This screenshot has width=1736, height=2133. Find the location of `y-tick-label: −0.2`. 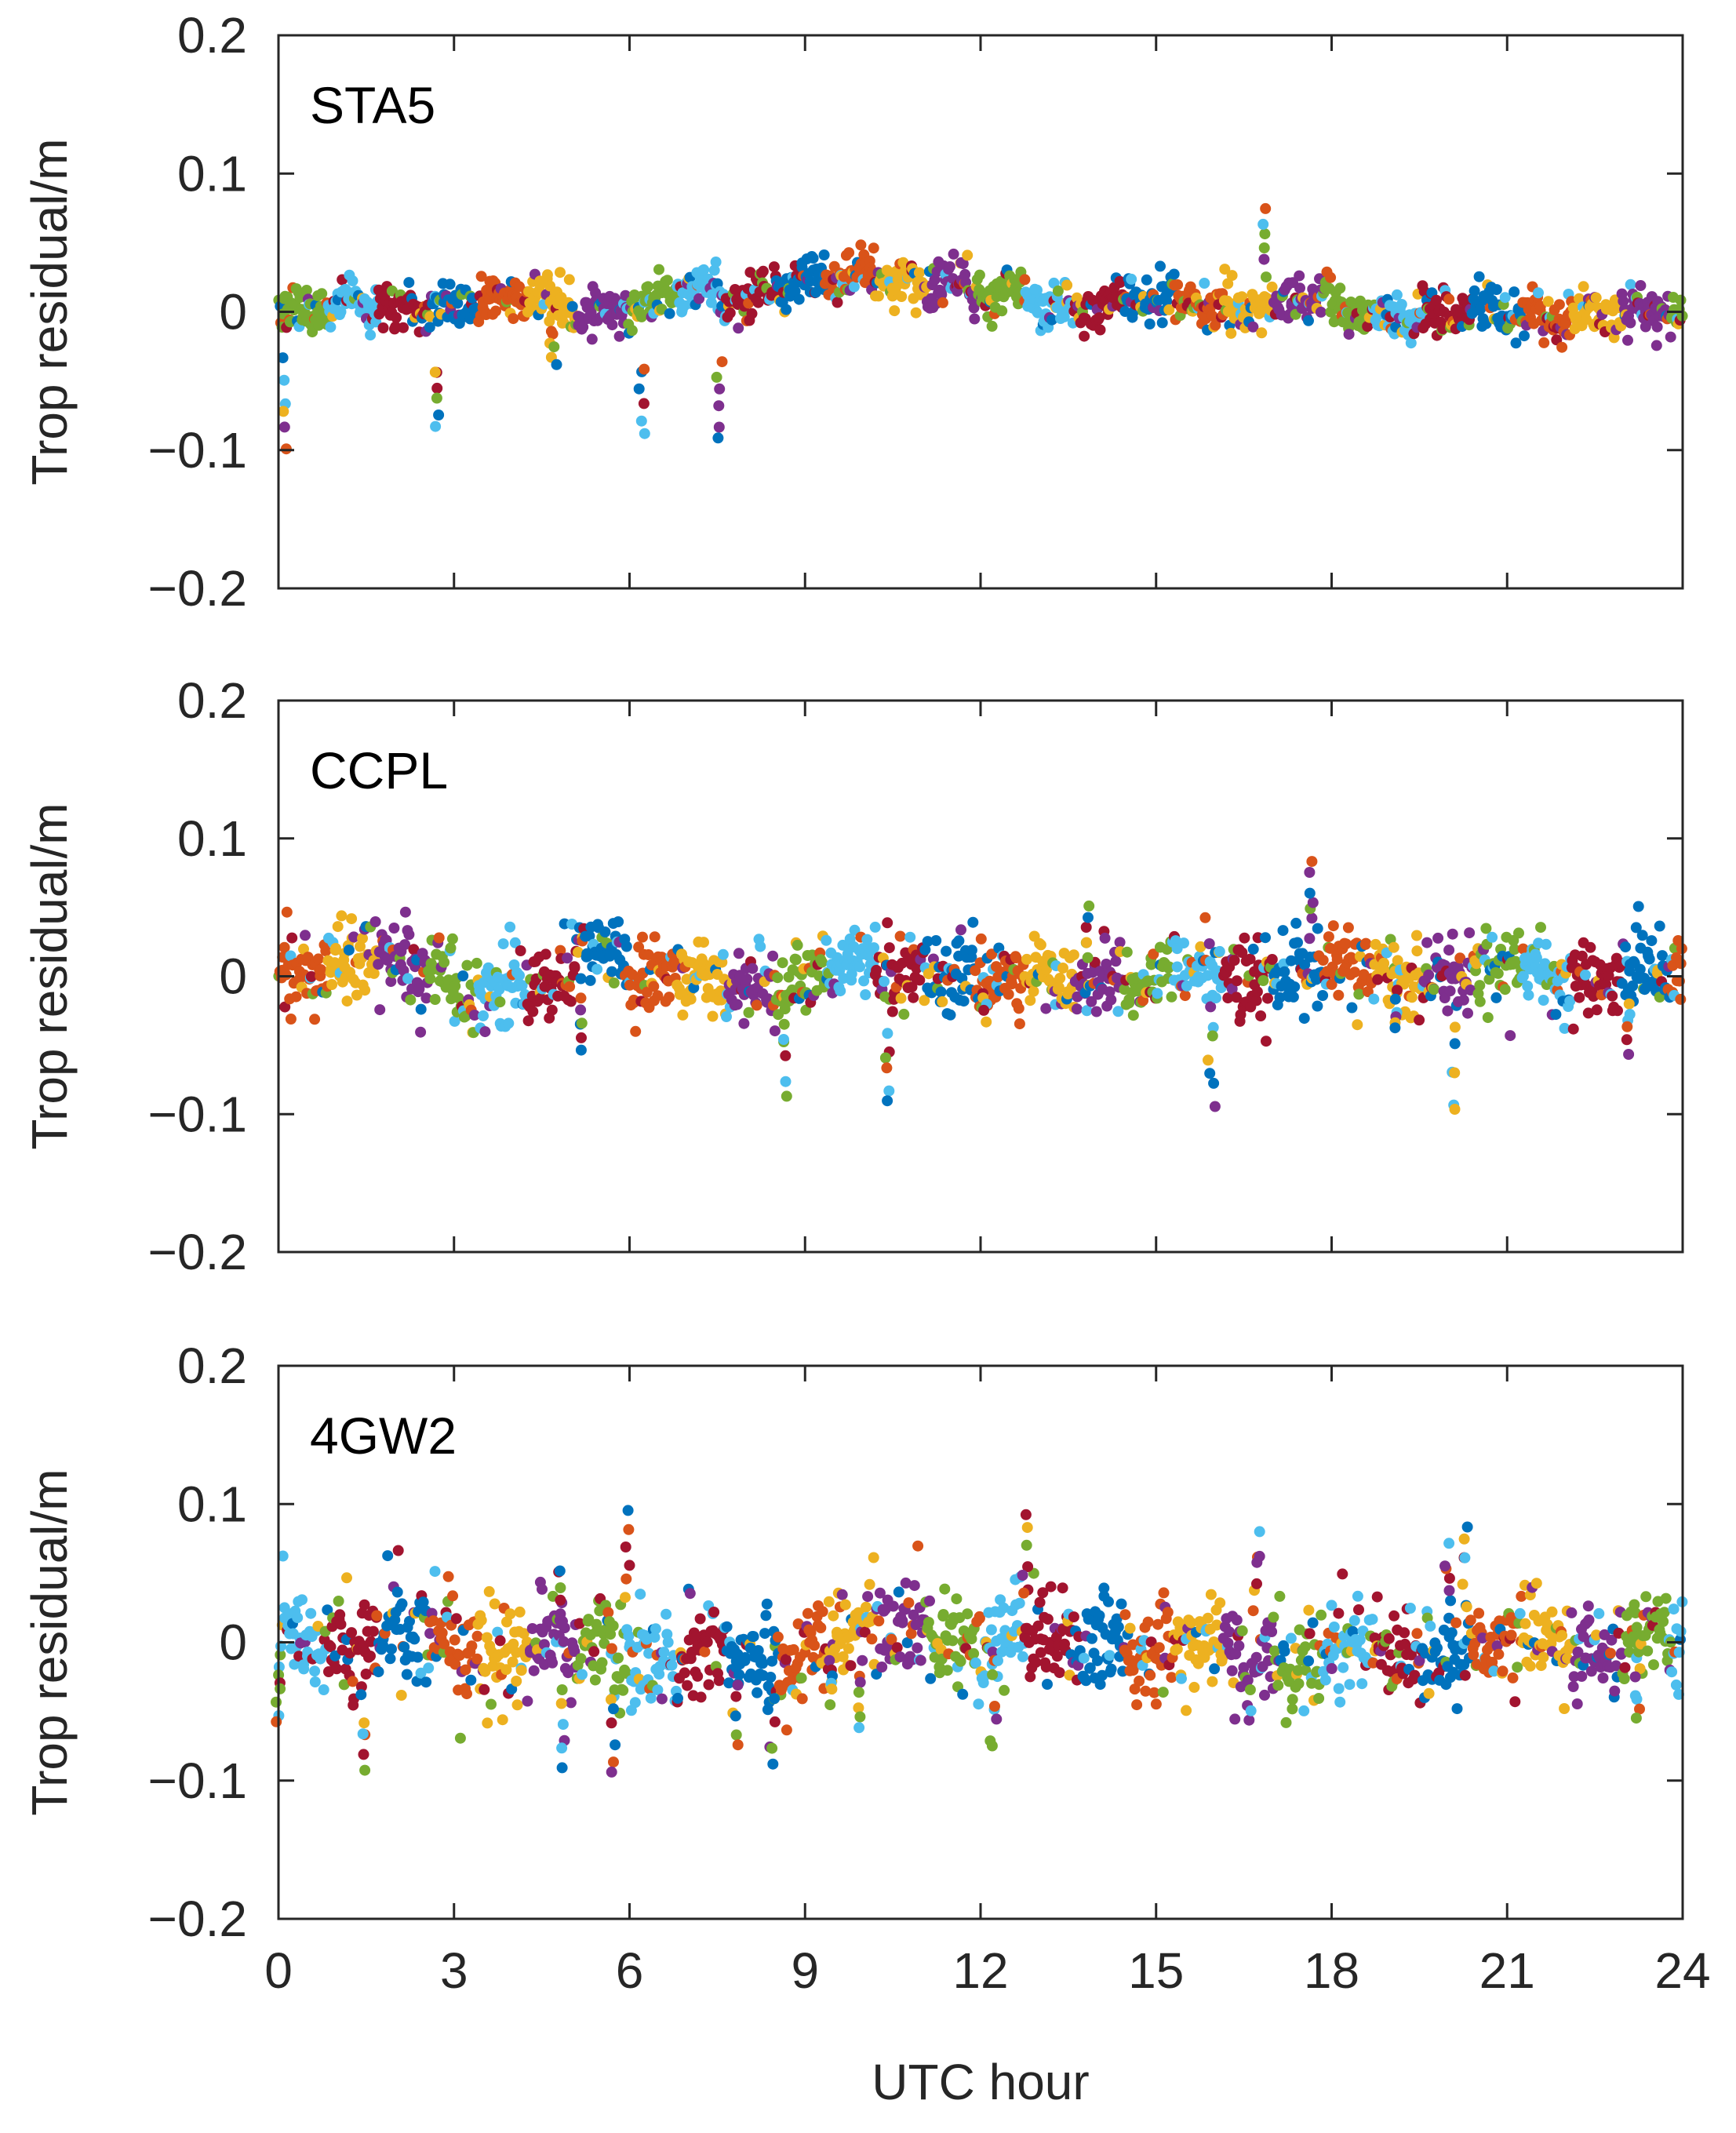

y-tick-label: −0.2 is located at coordinates (197, 1252).